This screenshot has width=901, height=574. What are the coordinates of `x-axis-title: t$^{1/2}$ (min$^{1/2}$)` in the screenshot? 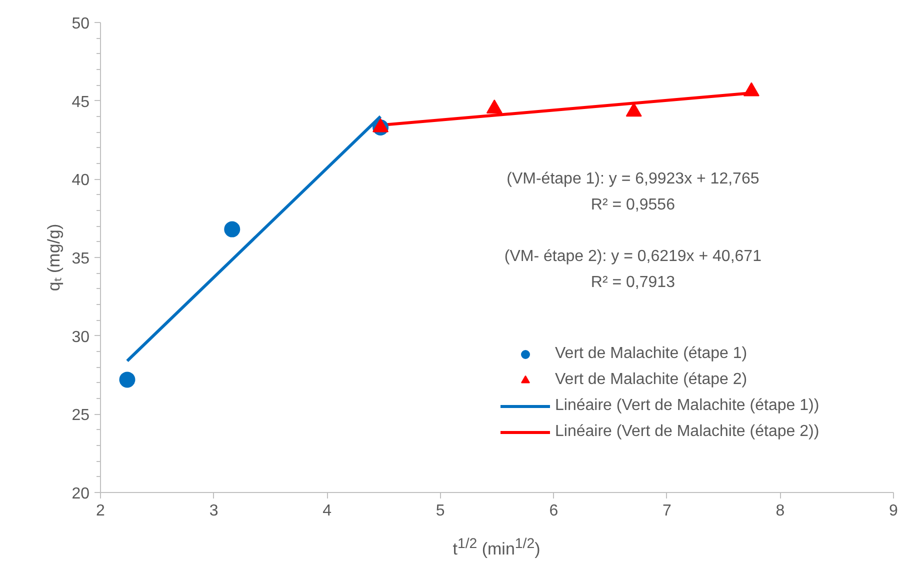 It's located at (496, 548).